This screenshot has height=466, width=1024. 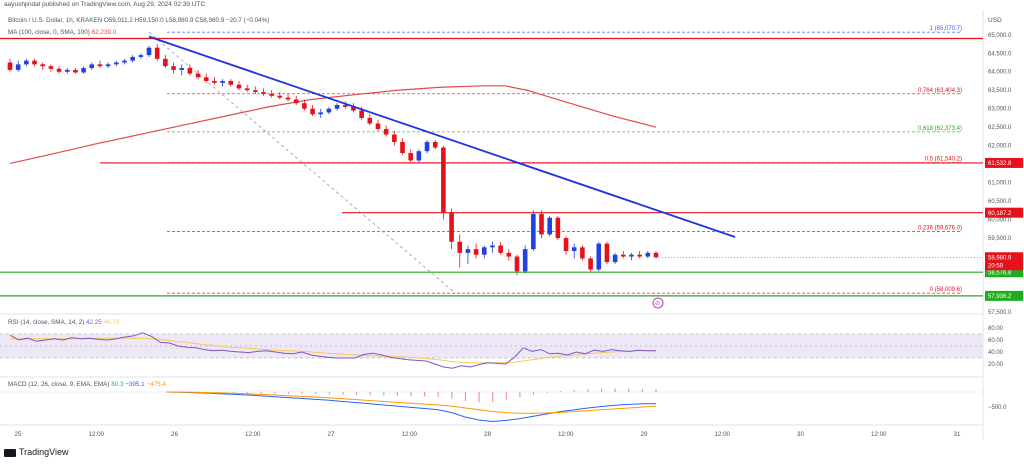 I want to click on price-tick-label: 60,000.0, so click(x=1000, y=221).